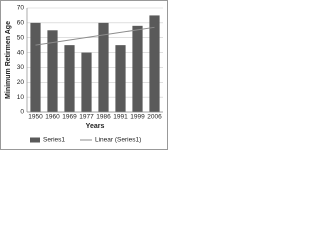  What do you see at coordinates (21, 8) in the screenshot?
I see `y-tick-label: 70` at bounding box center [21, 8].